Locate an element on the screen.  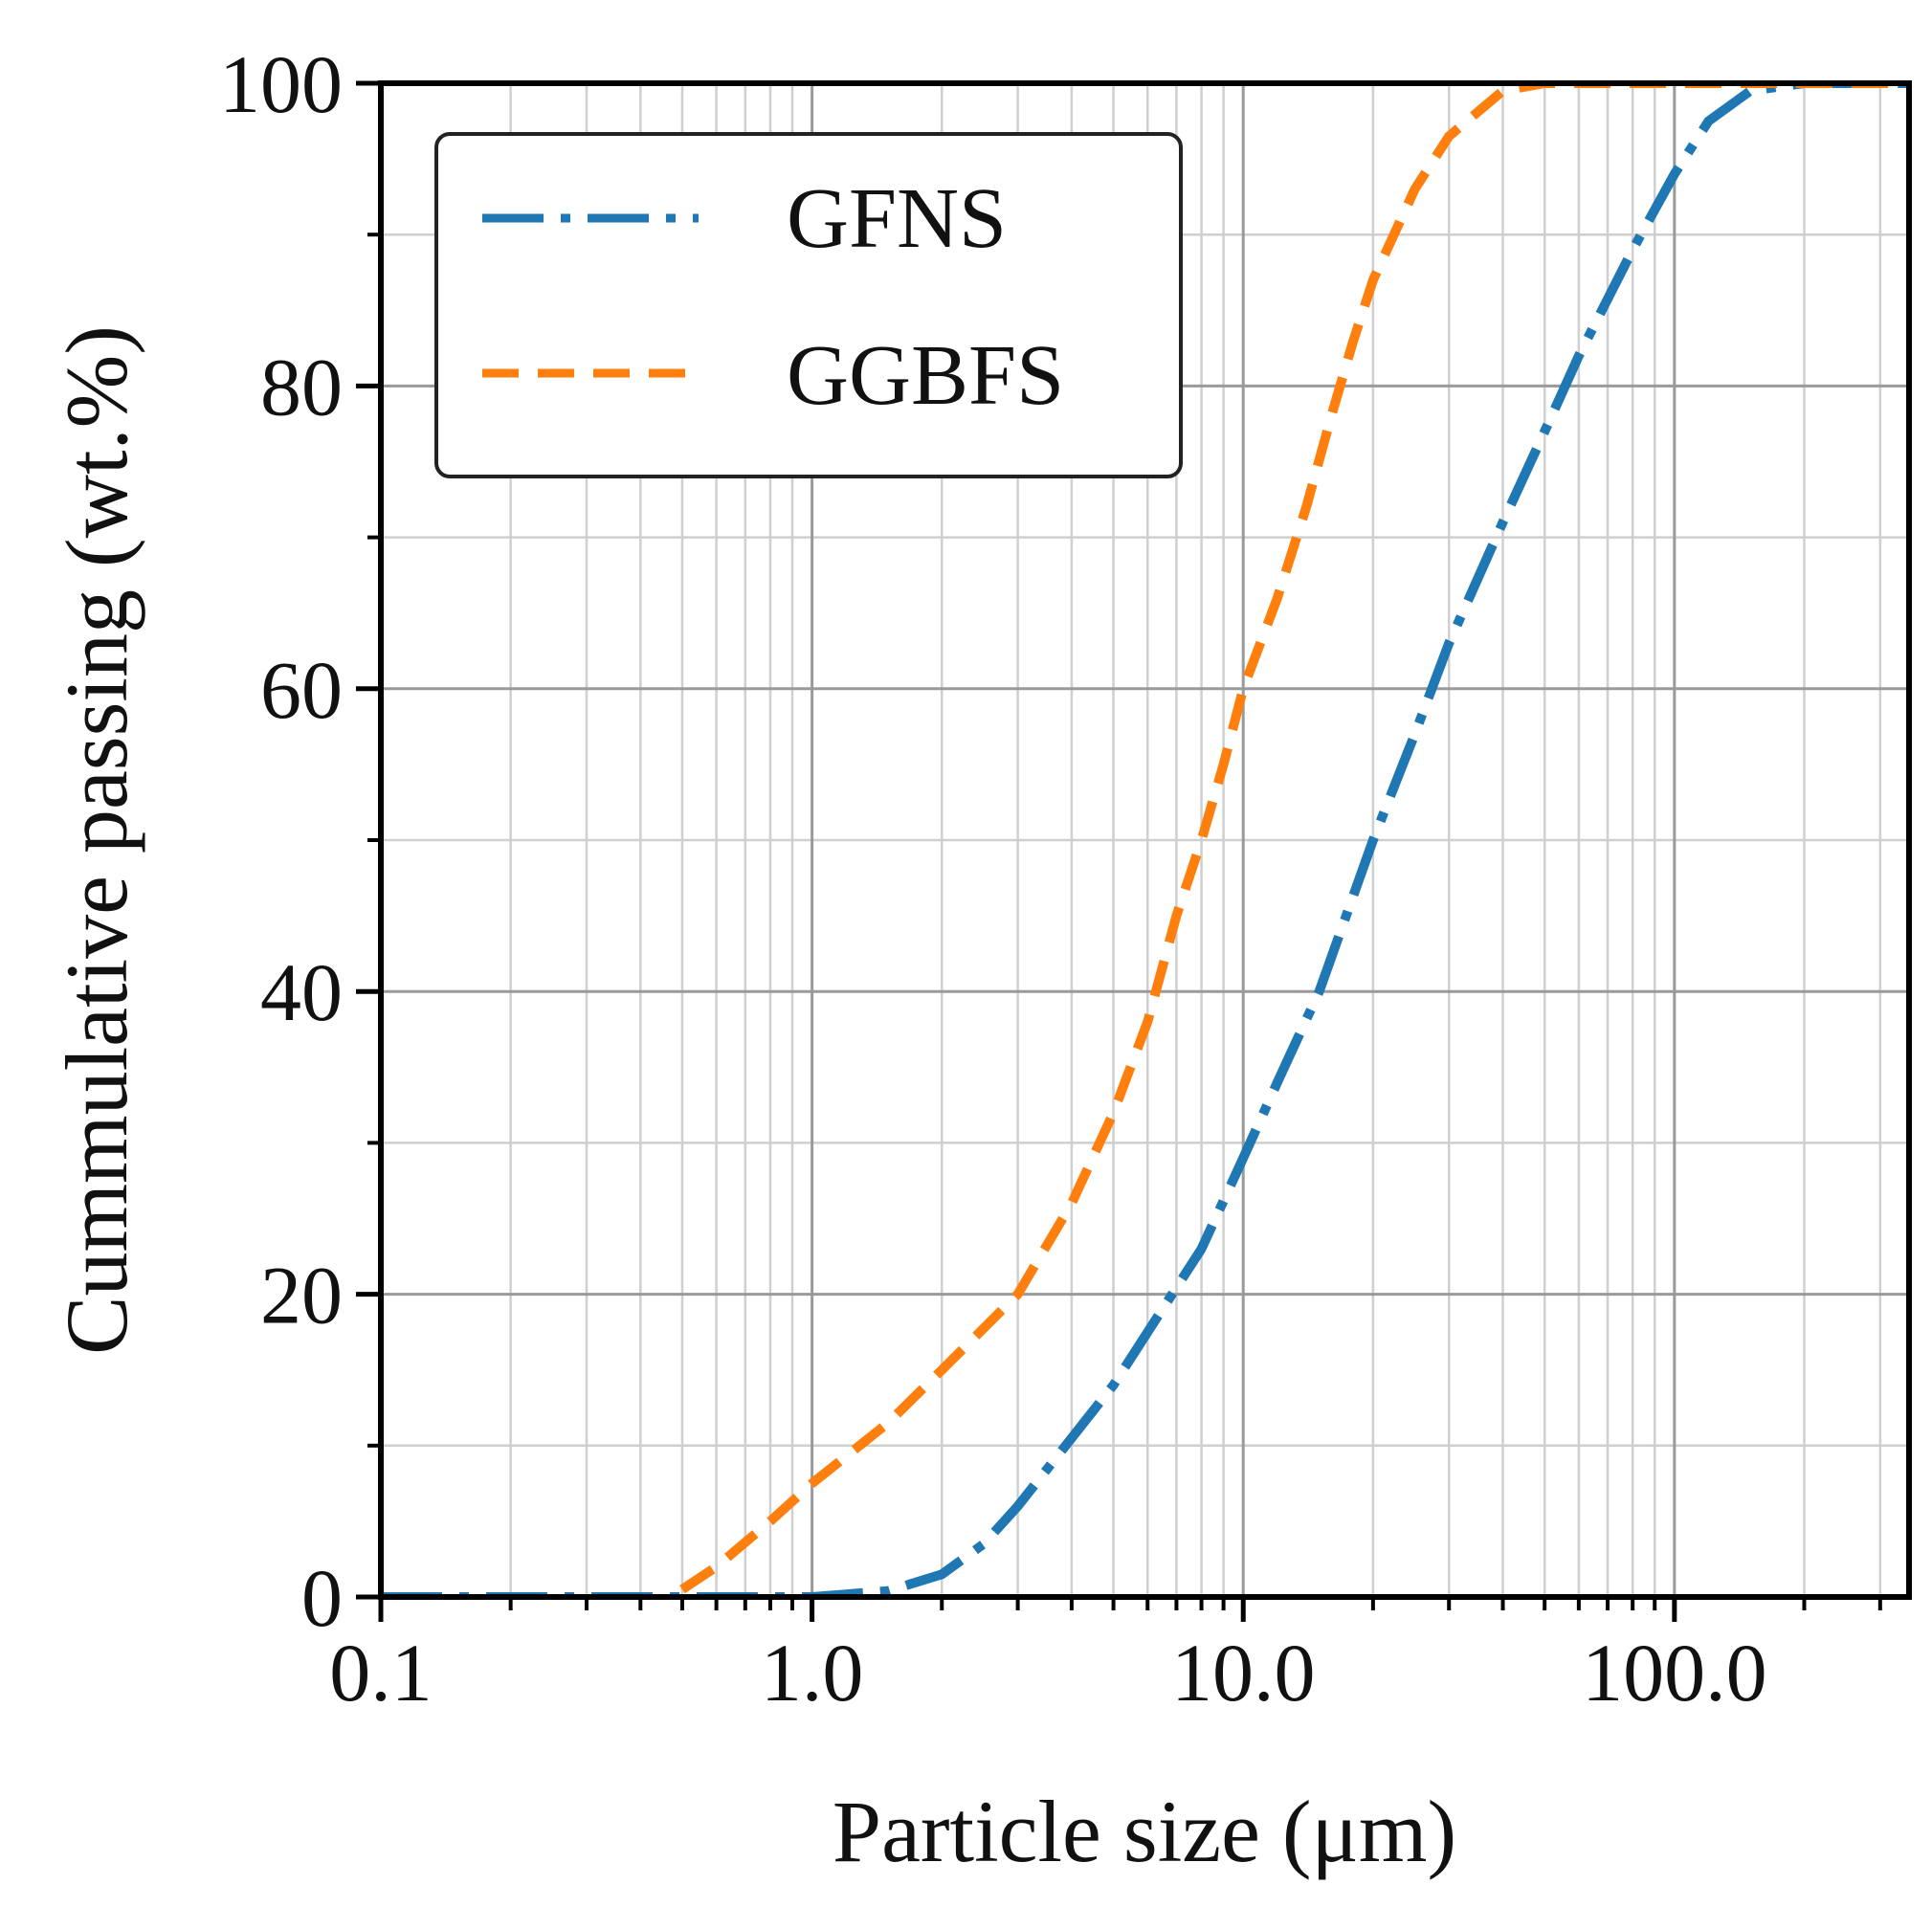
x-tick-label: 100.0 is located at coordinates (1674, 1673).